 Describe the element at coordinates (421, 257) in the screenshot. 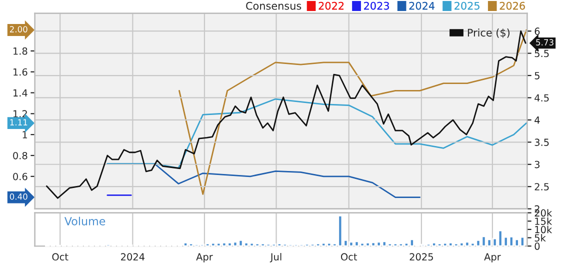

I see `x-tick-label: 2025` at that location.